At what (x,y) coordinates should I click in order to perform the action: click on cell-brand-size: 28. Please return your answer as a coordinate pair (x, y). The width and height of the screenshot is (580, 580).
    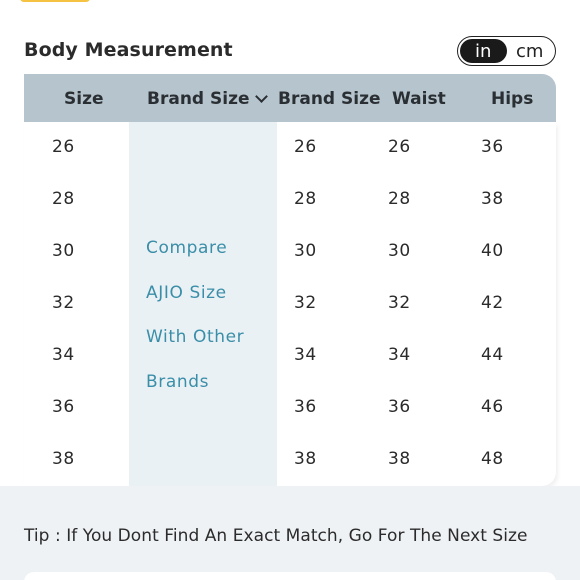
    Looking at the image, I should click on (305, 199).